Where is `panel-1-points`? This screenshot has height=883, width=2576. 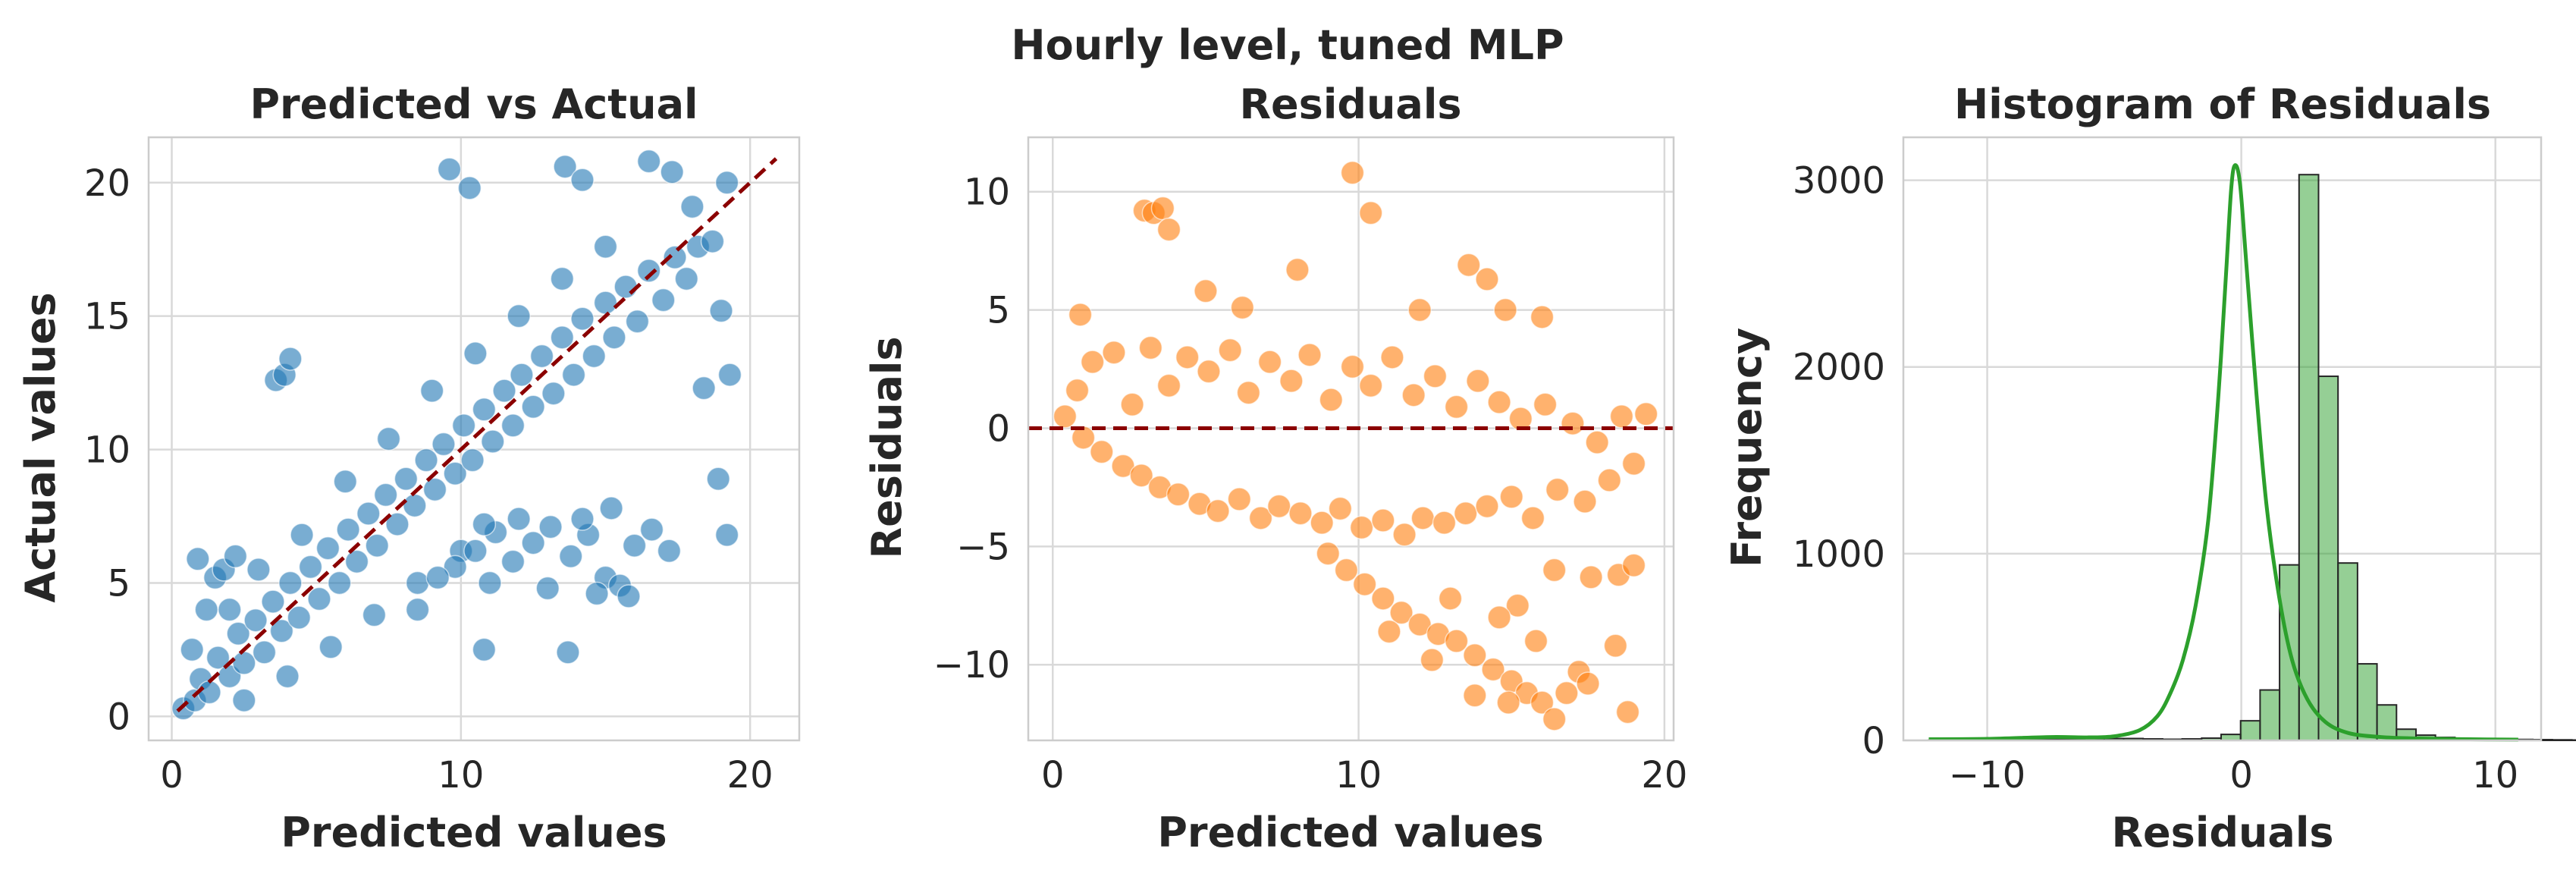
panel-1-points is located at coordinates (456, 435).